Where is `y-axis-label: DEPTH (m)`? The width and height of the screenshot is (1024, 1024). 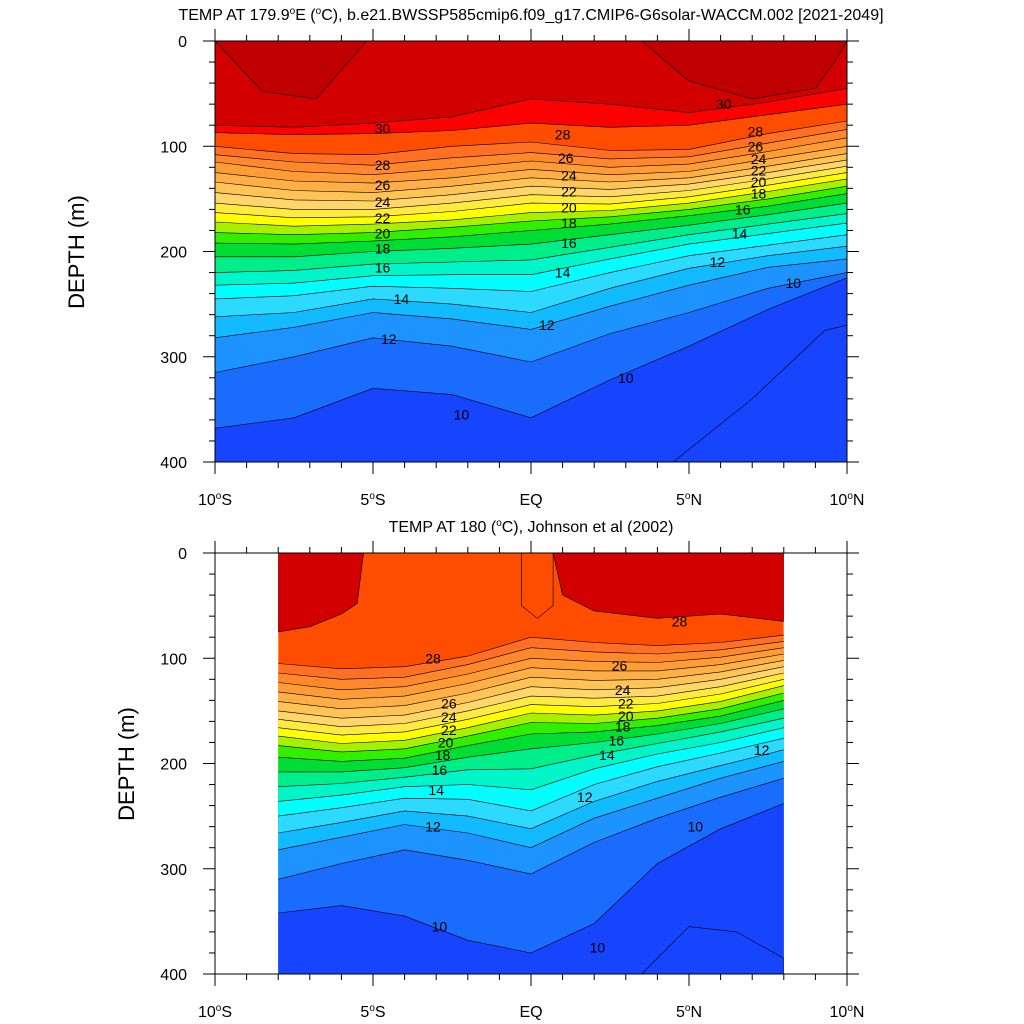 y-axis-label: DEPTH (m) is located at coordinates (126, 764).